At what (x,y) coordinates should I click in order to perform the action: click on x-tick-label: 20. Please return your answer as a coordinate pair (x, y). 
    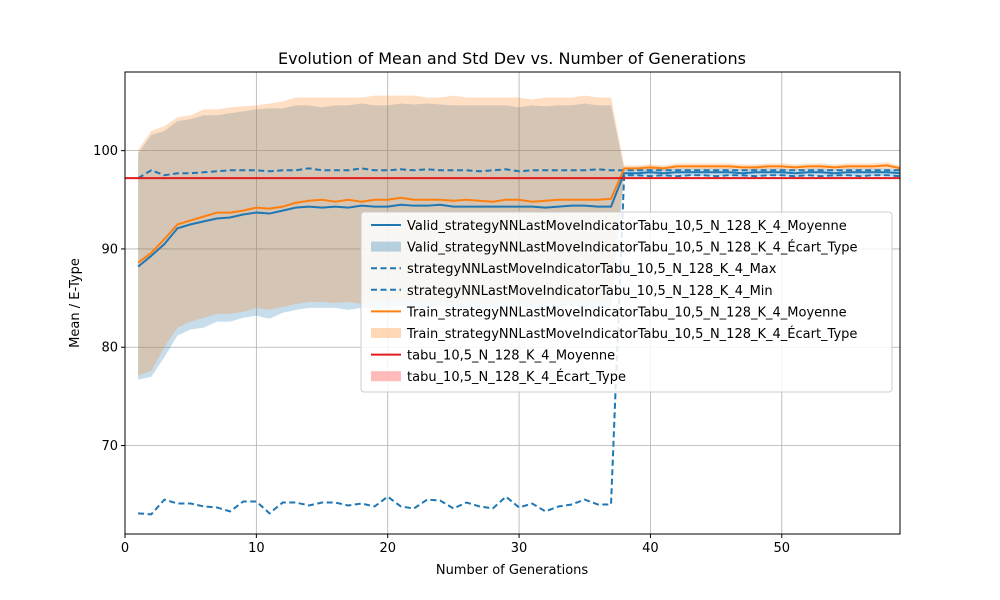
    Looking at the image, I should click on (387, 548).